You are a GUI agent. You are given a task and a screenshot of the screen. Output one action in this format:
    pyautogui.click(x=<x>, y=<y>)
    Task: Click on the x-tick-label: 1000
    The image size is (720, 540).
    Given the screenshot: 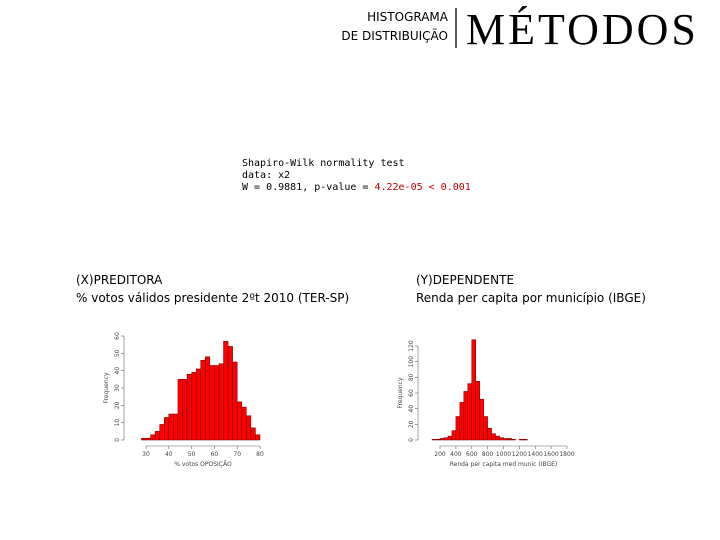 What is the action you would take?
    pyautogui.click(x=503, y=454)
    